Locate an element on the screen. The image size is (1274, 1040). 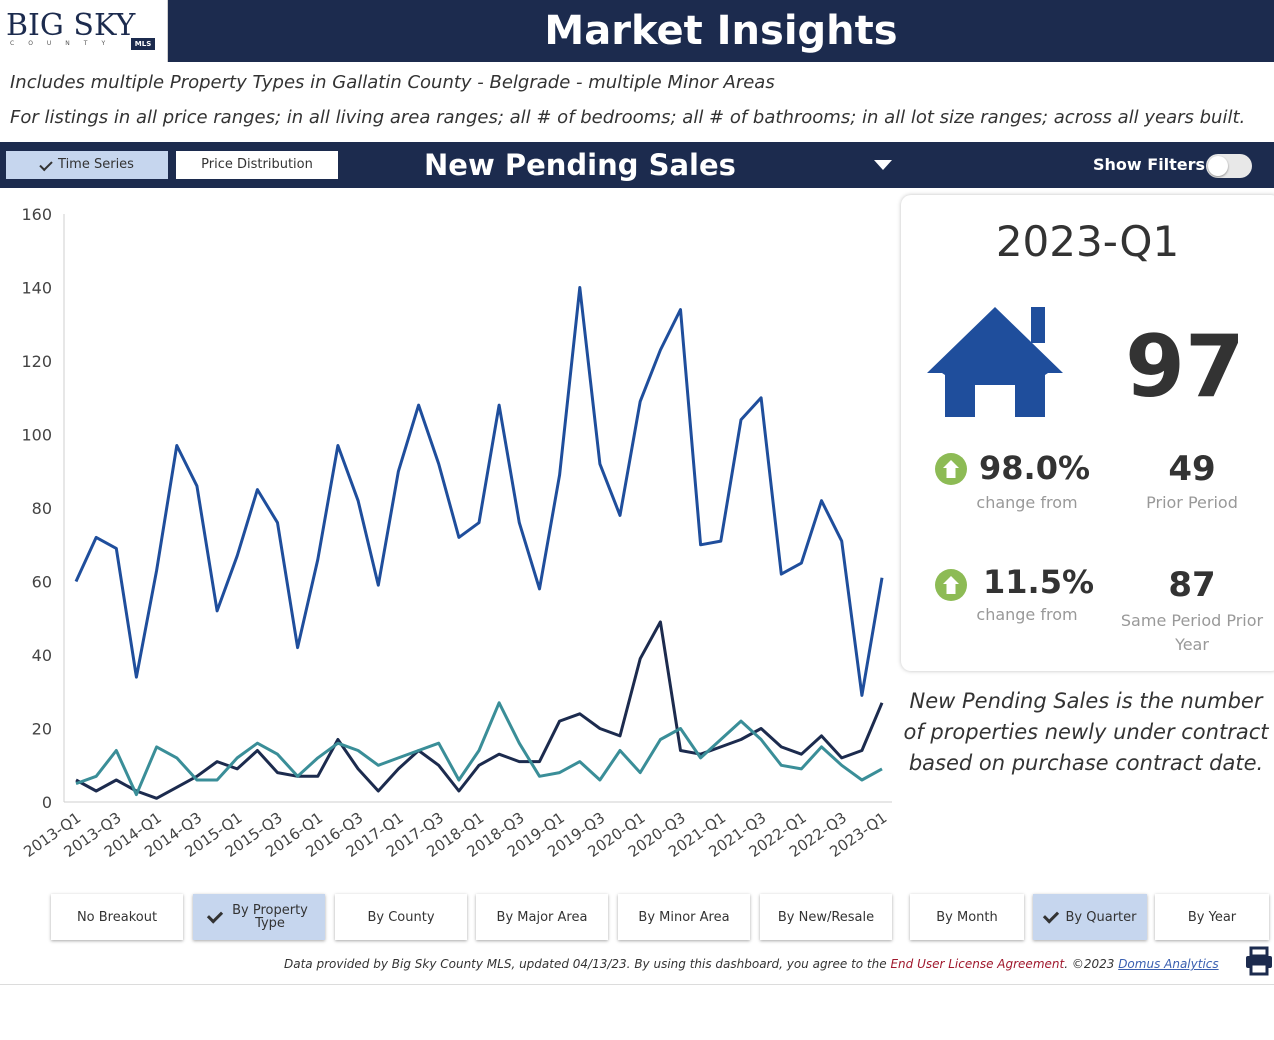
breakout-button-by-year: By Year is located at coordinates (1212, 917).